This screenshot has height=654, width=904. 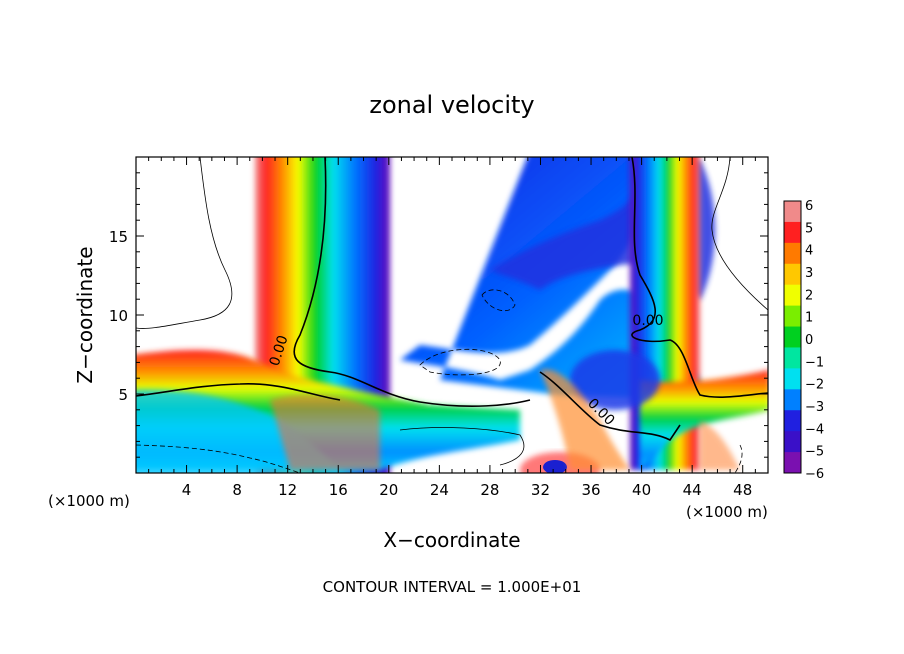 What do you see at coordinates (540, 490) in the screenshot?
I see `x-tick-label: 32` at bounding box center [540, 490].